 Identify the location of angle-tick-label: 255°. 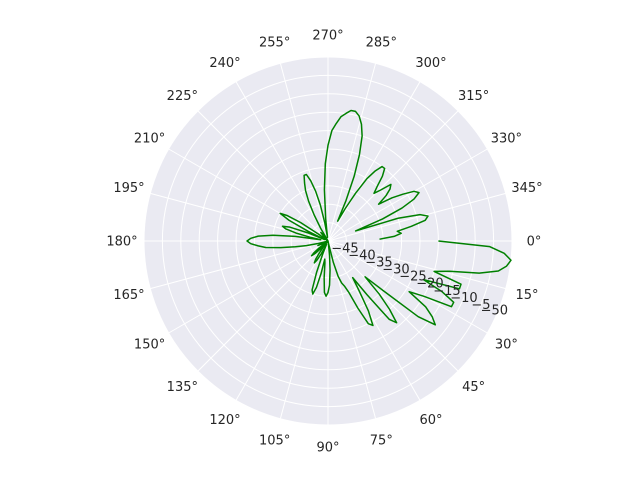
(274, 43).